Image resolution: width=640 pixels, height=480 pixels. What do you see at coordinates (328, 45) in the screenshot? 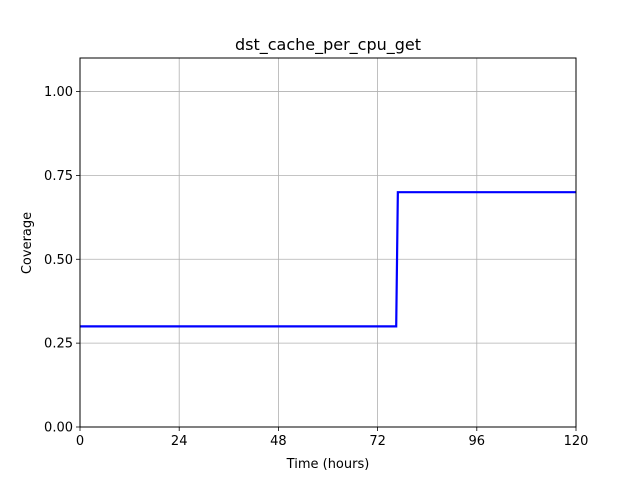
I see `chart-title: dst_cache_per_cpu_get` at bounding box center [328, 45].